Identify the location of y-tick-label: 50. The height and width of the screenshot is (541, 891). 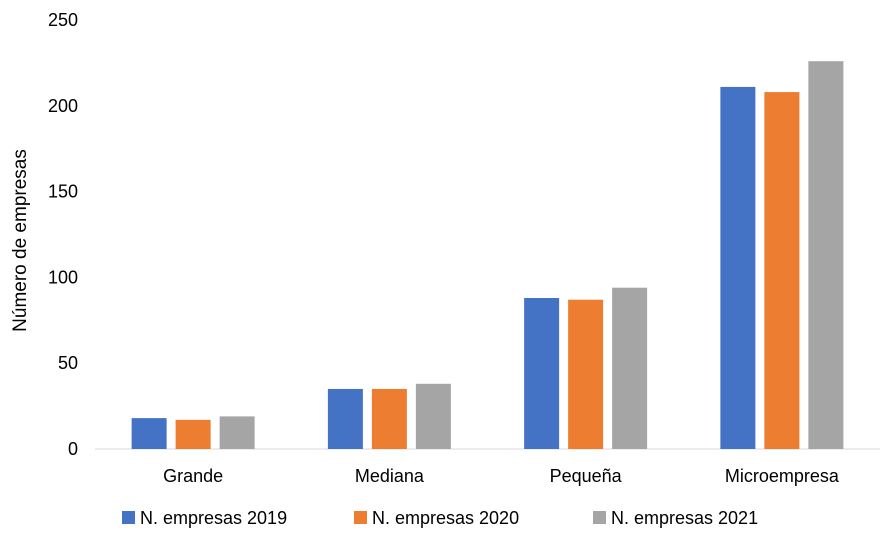
(68, 363).